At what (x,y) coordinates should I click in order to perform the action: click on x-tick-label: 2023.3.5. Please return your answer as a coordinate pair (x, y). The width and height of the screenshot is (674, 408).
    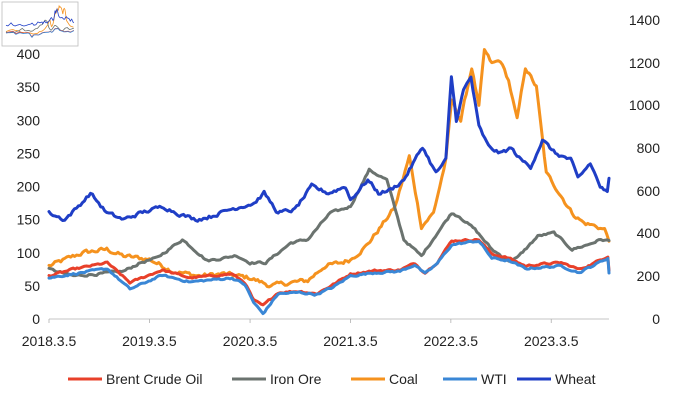
    Looking at the image, I should click on (551, 341).